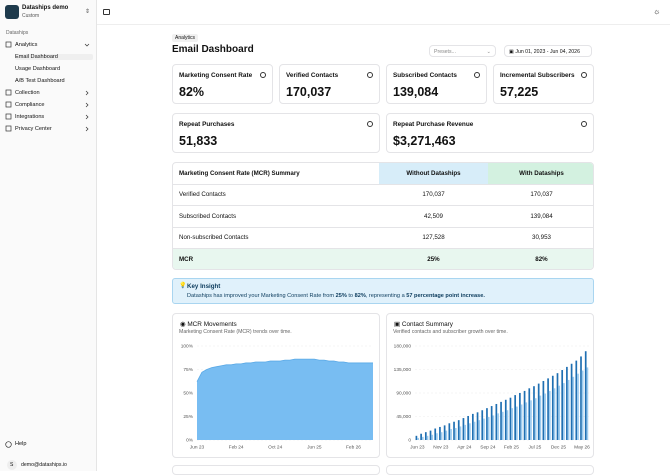 This screenshot has width=670, height=475. I want to click on y-tick-label: 25%, so click(188, 417).